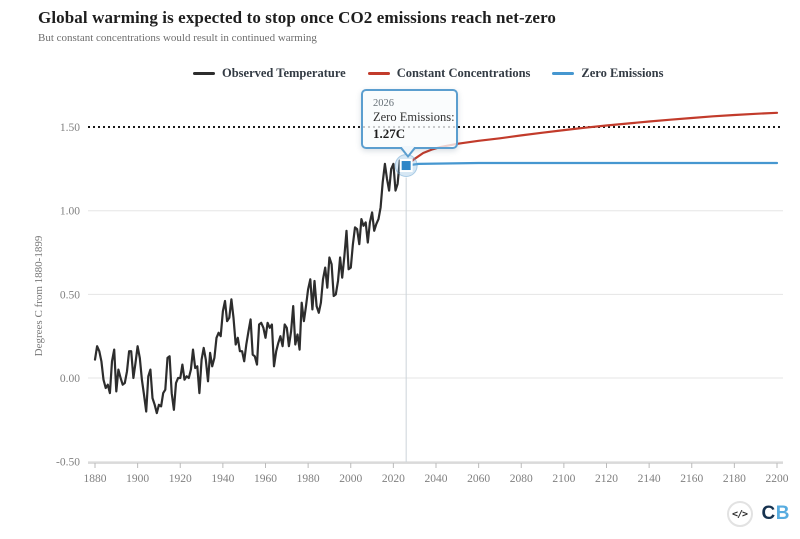  Describe the element at coordinates (691, 479) in the screenshot. I see `x-tick-label: 2160` at that location.